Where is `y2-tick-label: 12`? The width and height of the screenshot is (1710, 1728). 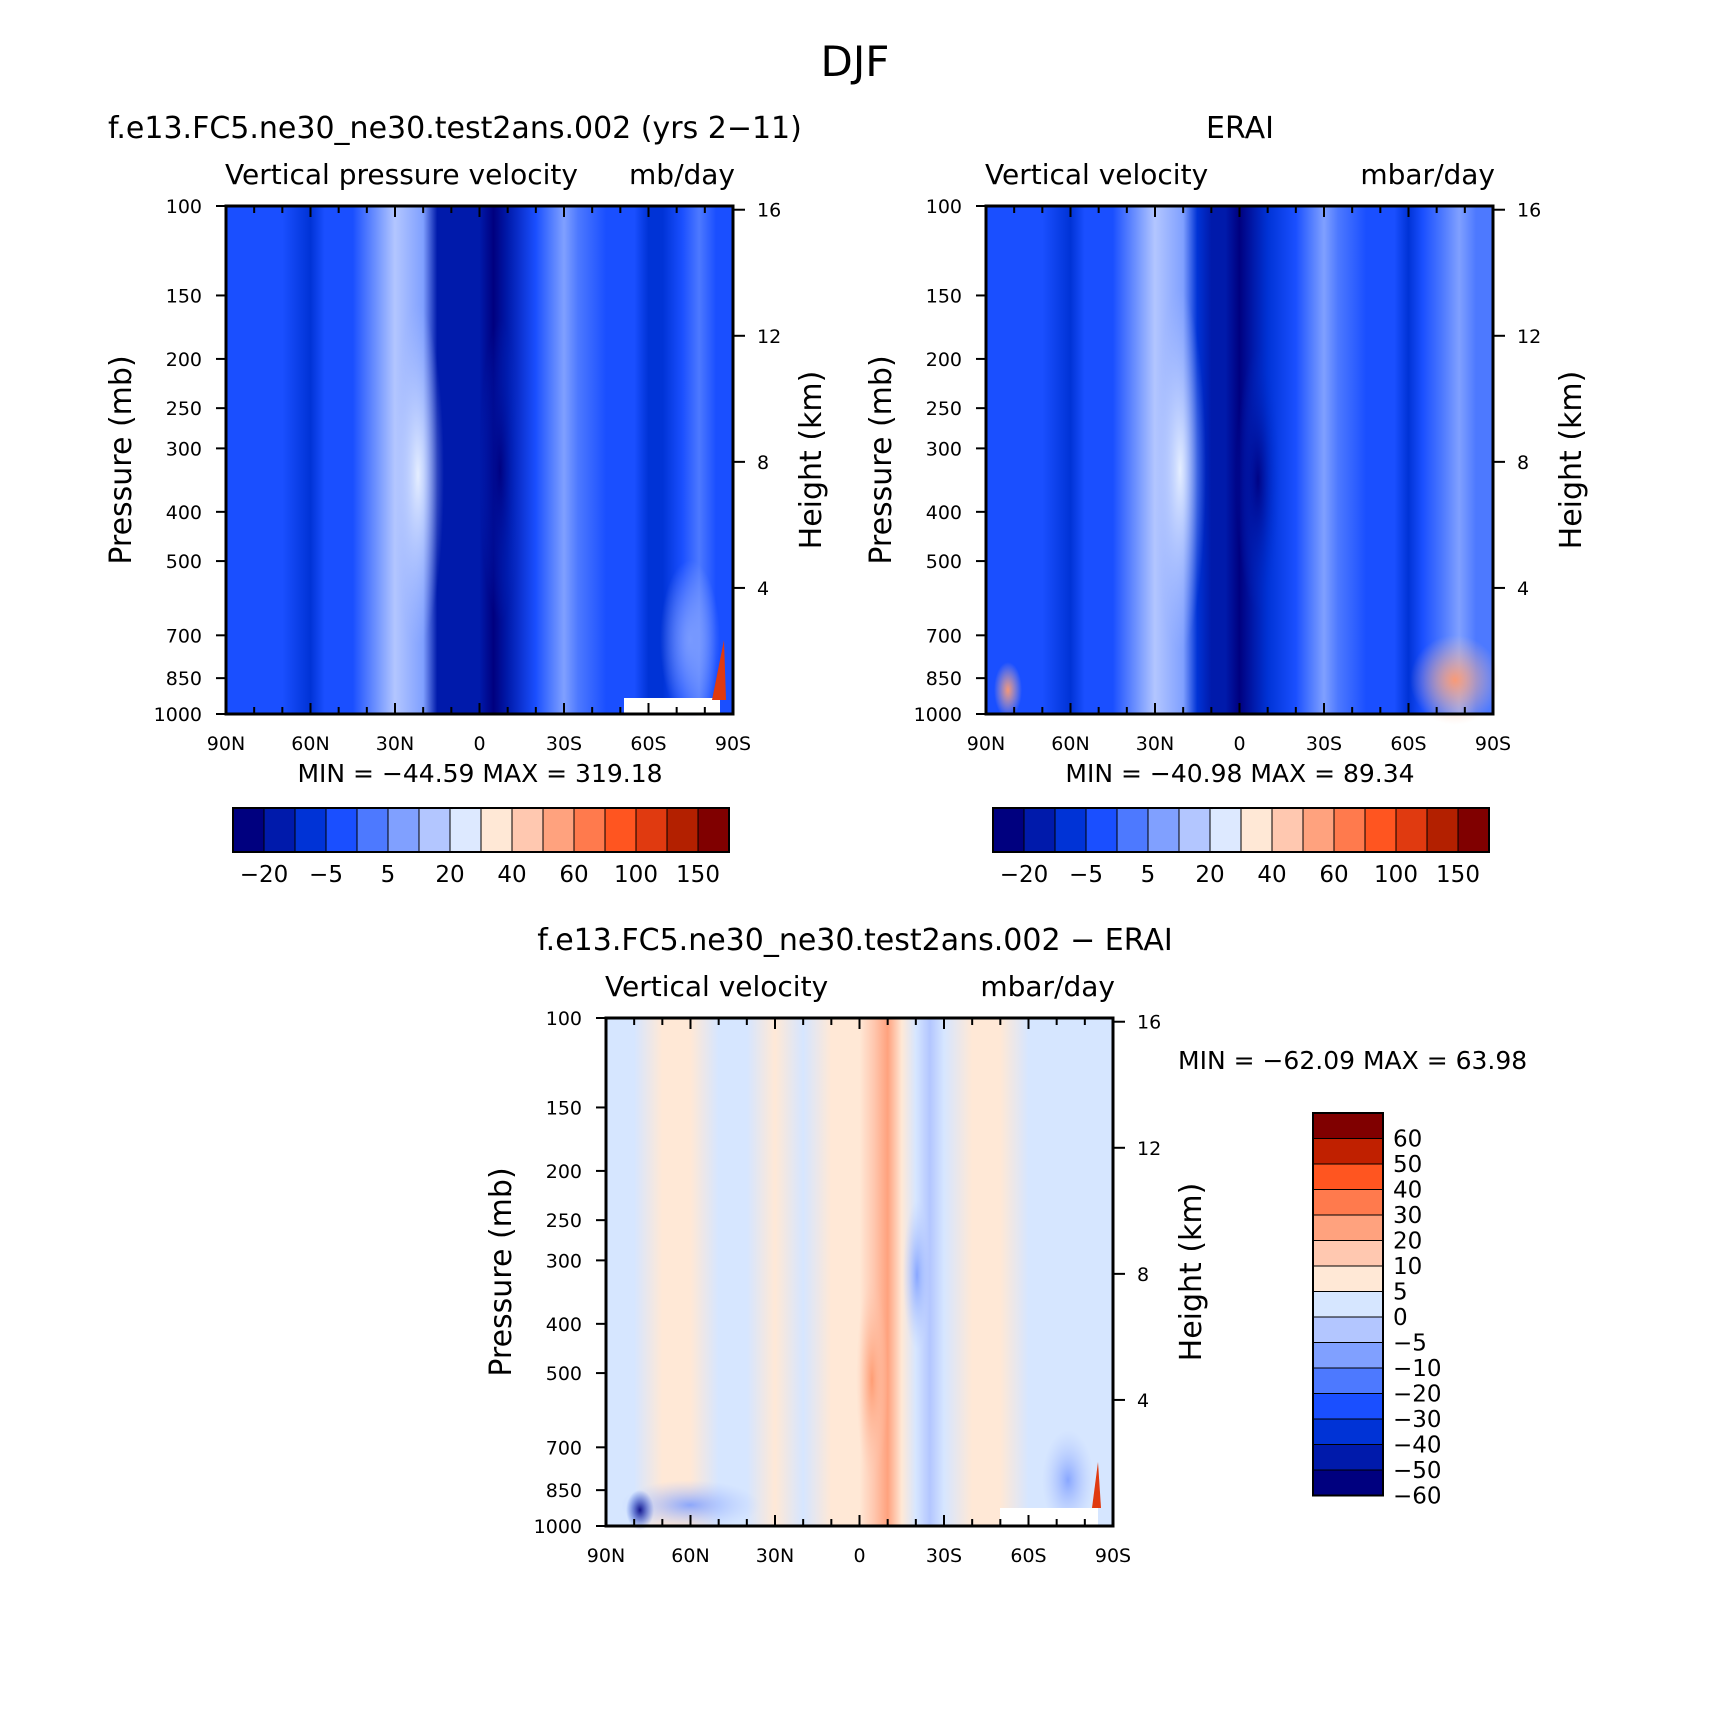 y2-tick-label: 12 is located at coordinates (1529, 337).